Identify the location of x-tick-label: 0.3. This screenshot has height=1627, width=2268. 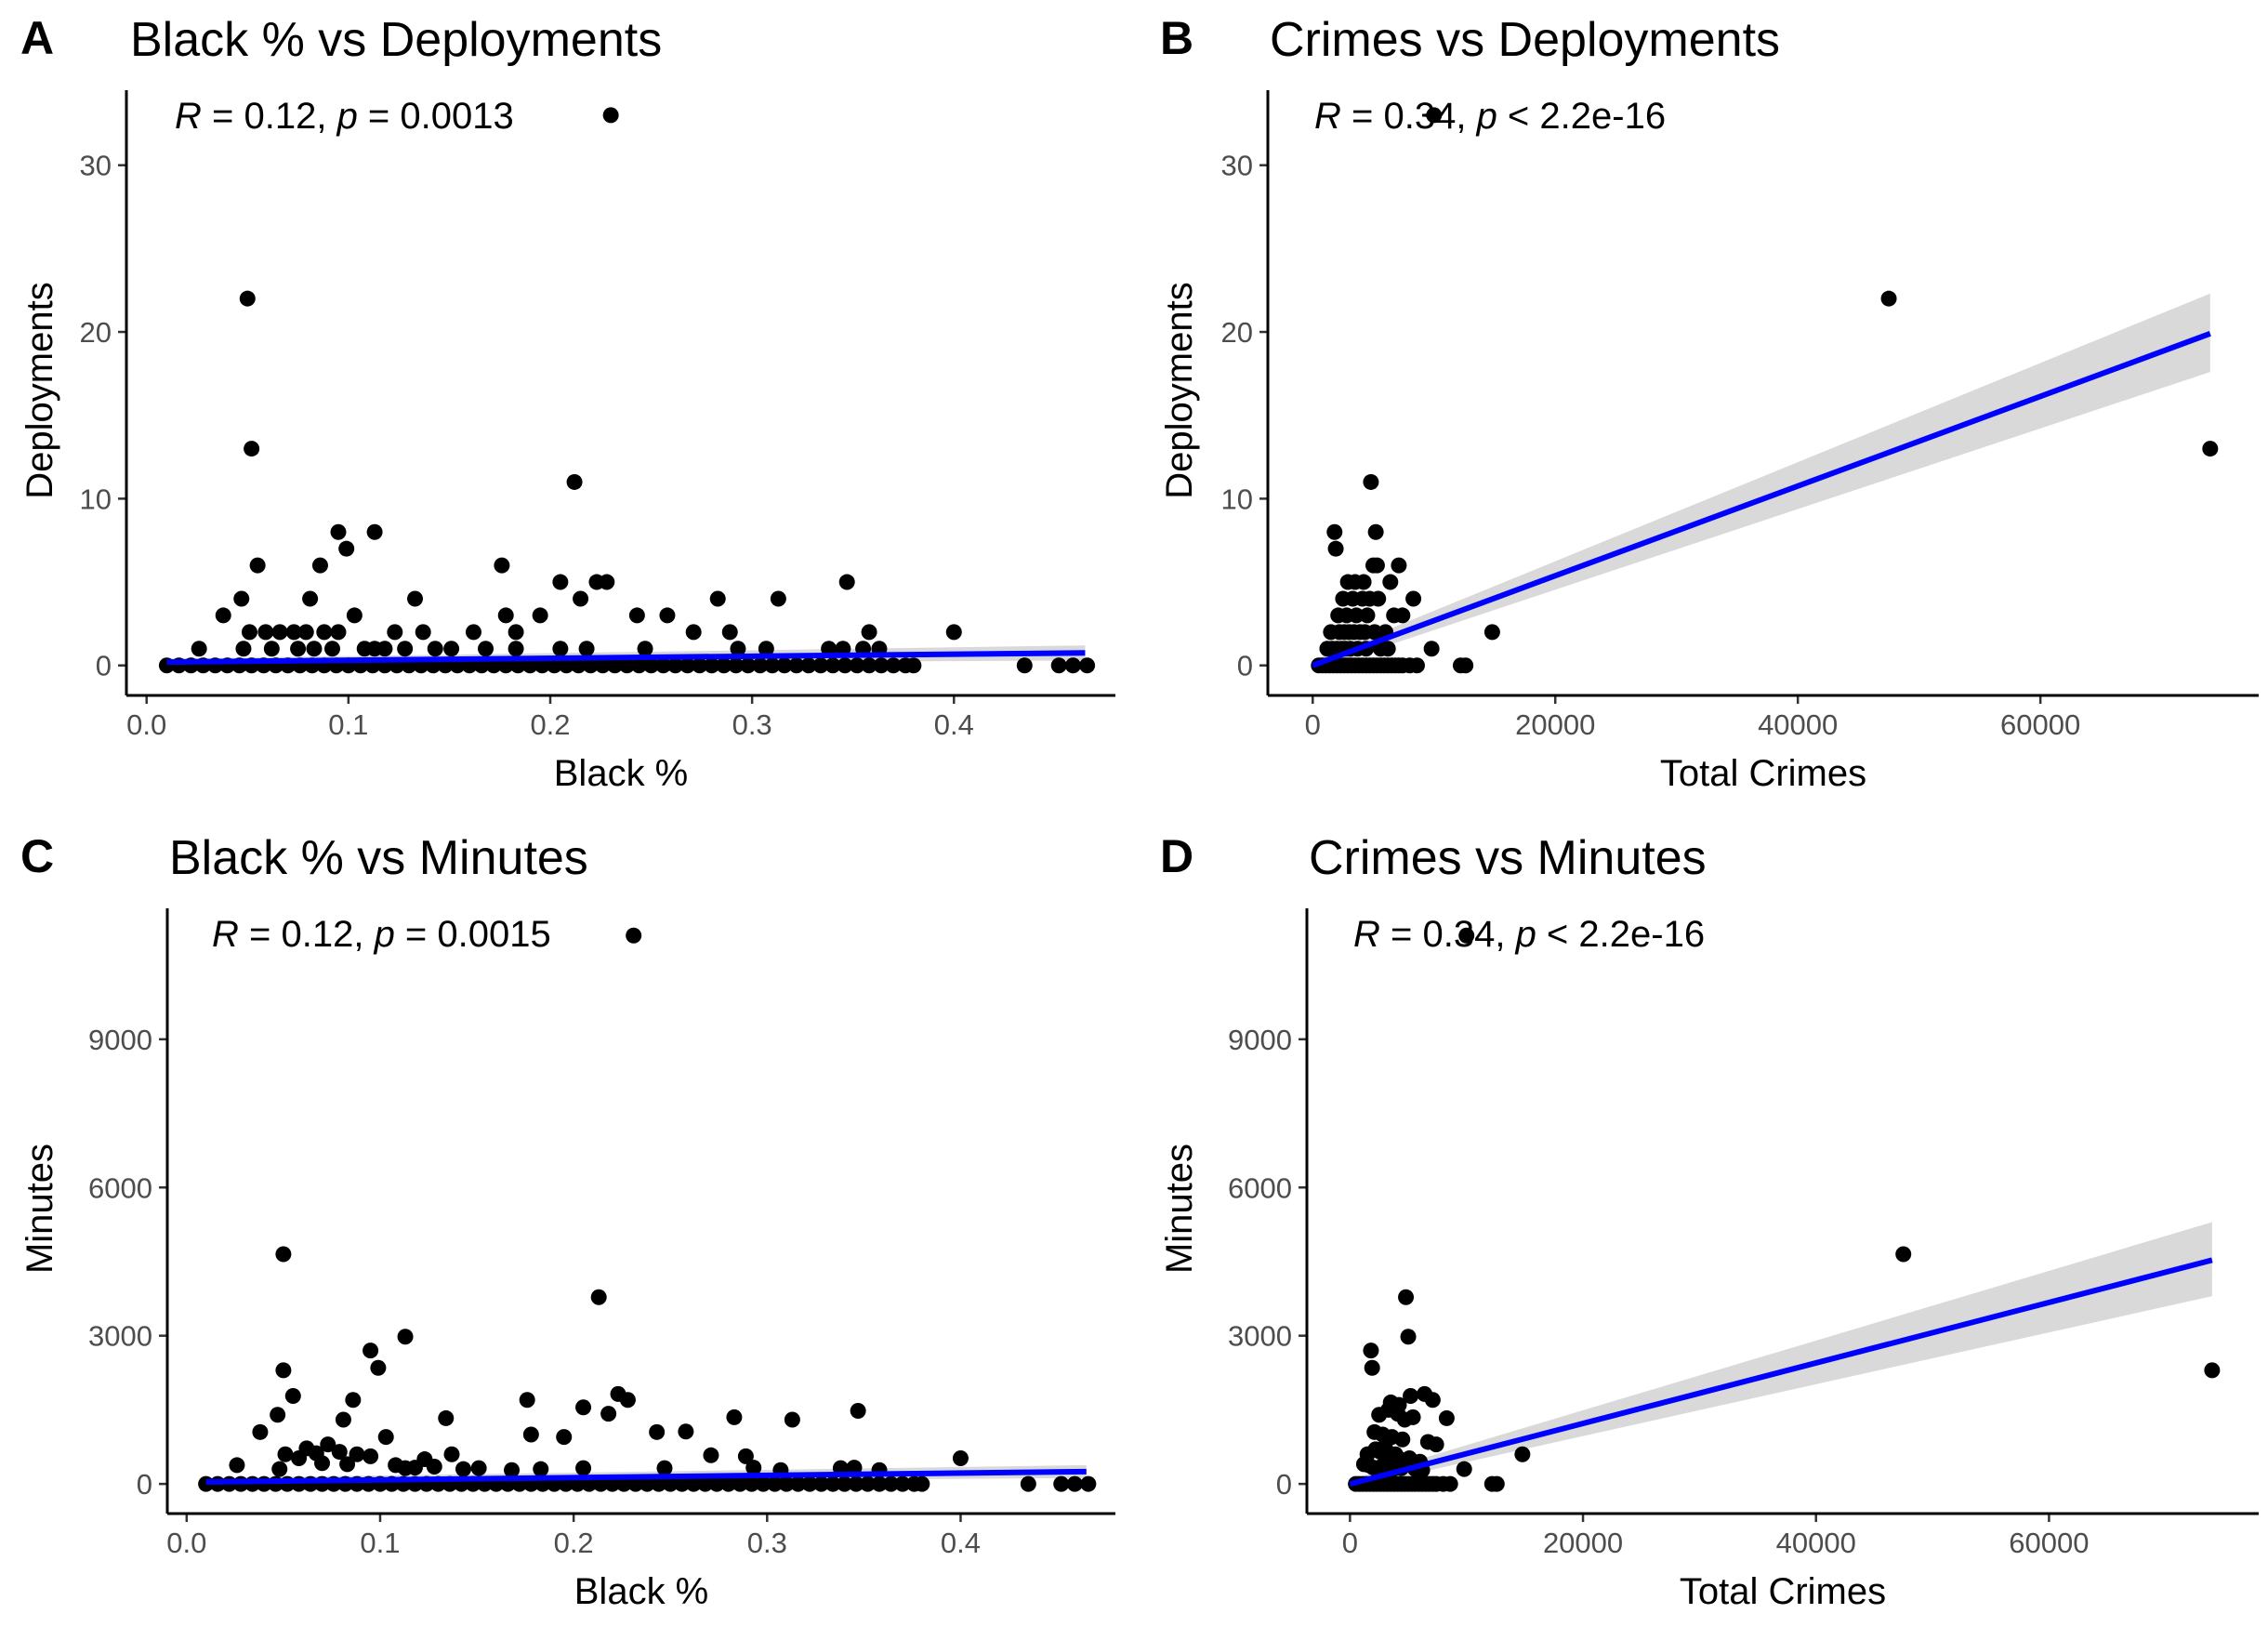
(752, 724).